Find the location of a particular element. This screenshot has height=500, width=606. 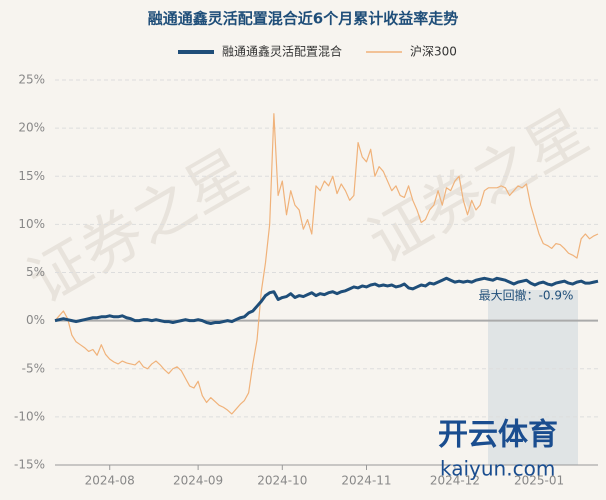

legend-label: 融通通鑫灵活配置混合 is located at coordinates (282, 51).